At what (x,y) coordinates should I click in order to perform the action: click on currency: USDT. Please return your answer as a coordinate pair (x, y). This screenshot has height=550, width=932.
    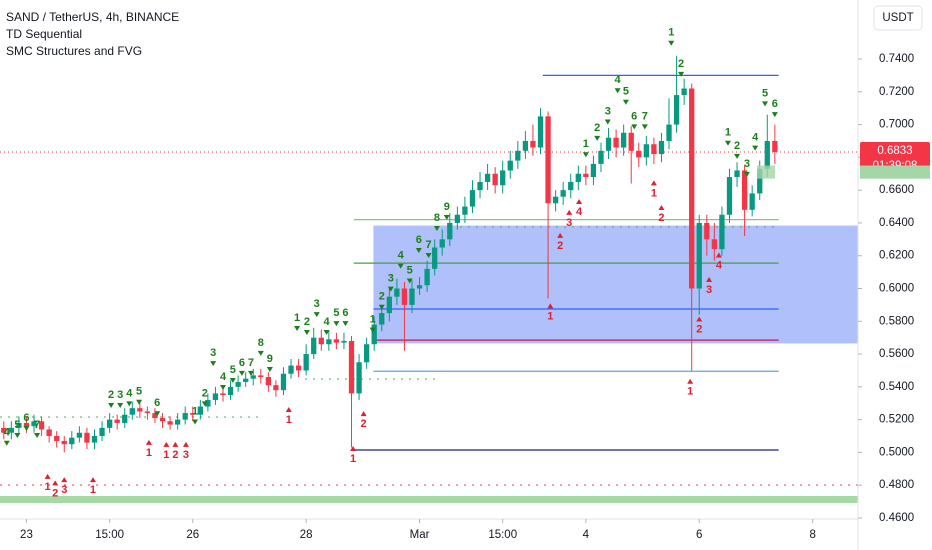
    Looking at the image, I should click on (897, 18).